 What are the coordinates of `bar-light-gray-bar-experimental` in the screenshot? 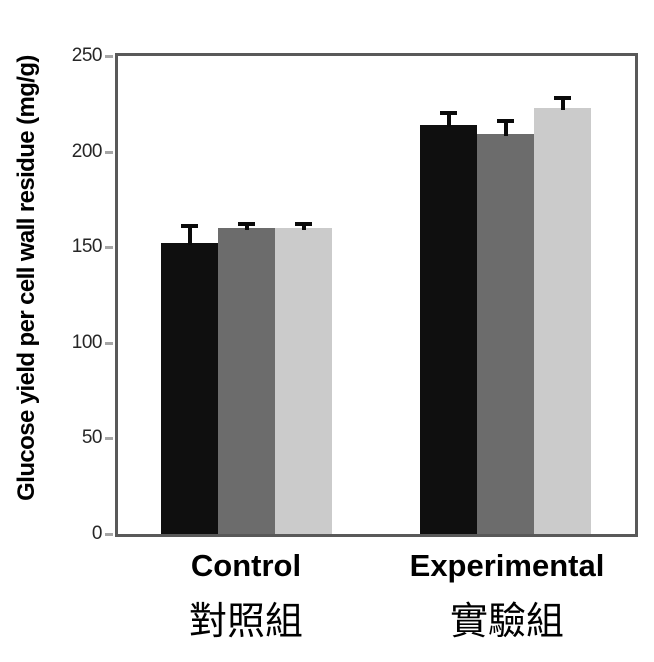 It's located at (562, 320).